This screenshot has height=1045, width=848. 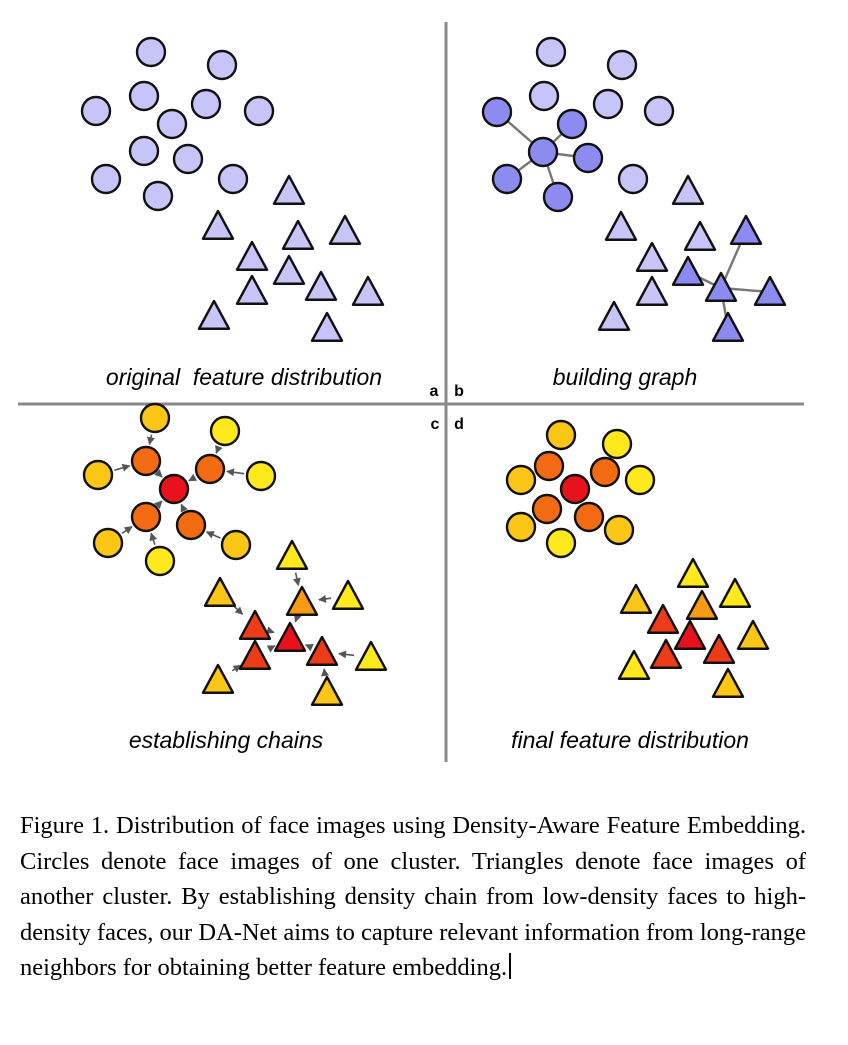 What do you see at coordinates (575, 489) in the screenshot?
I see `panel-d-circle-center` at bounding box center [575, 489].